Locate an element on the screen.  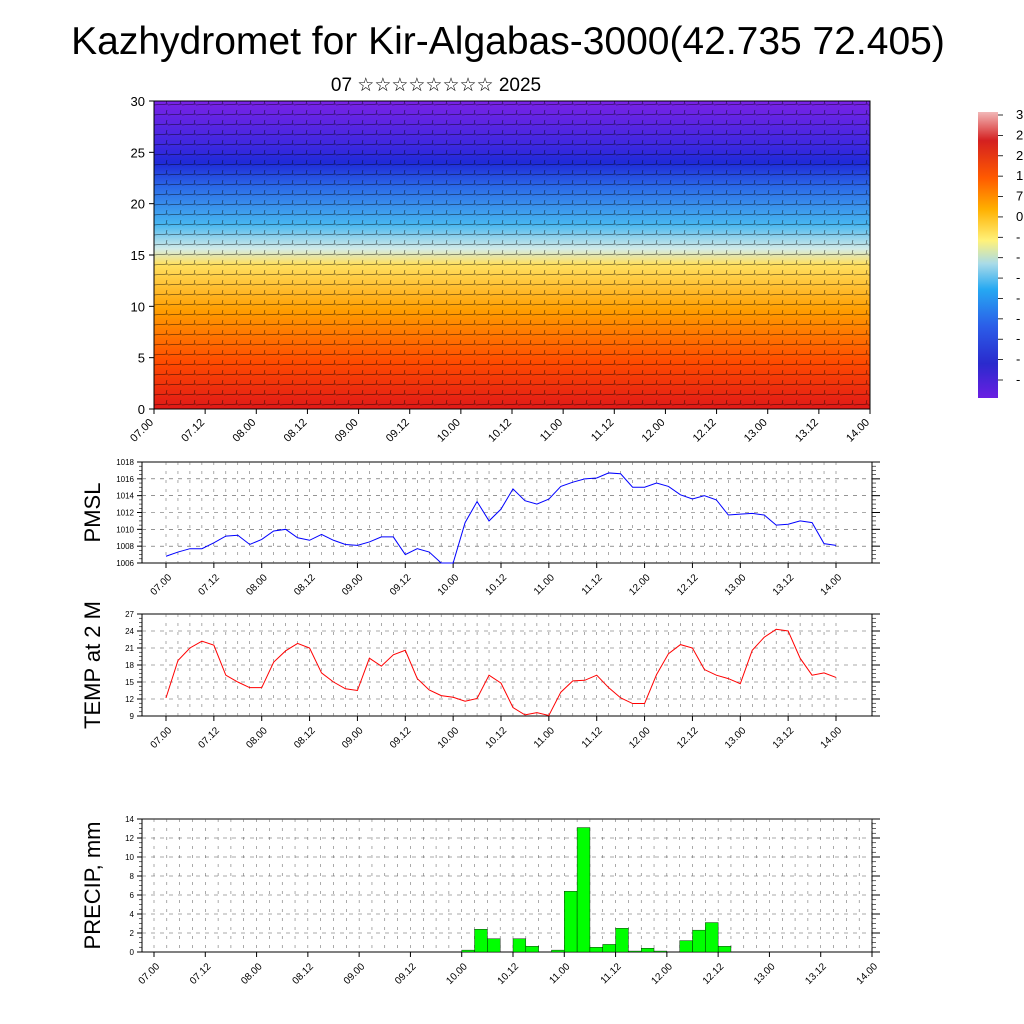
colorbar-label: 0 is located at coordinates (1019, 216).